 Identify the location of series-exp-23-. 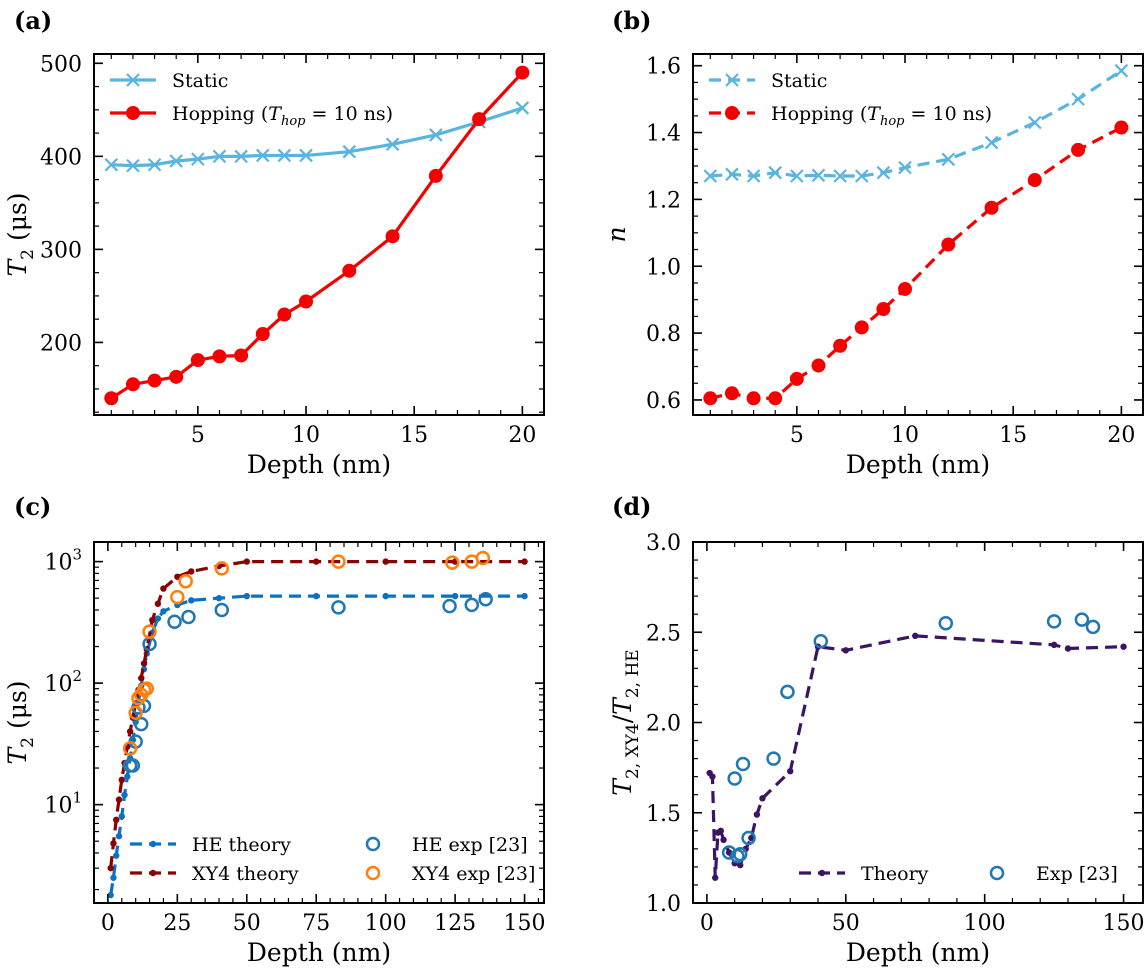
(911, 738).